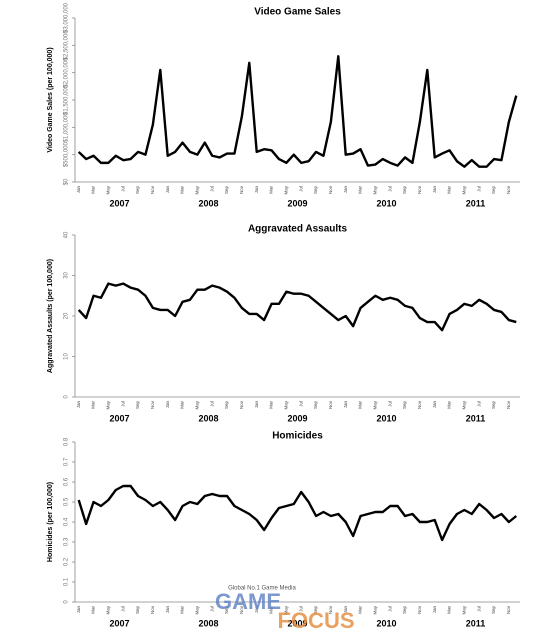 Image resolution: width=560 pixels, height=644 pixels. What do you see at coordinates (67, 154) in the screenshot?
I see `y-tick-label: $500,000` at bounding box center [67, 154].